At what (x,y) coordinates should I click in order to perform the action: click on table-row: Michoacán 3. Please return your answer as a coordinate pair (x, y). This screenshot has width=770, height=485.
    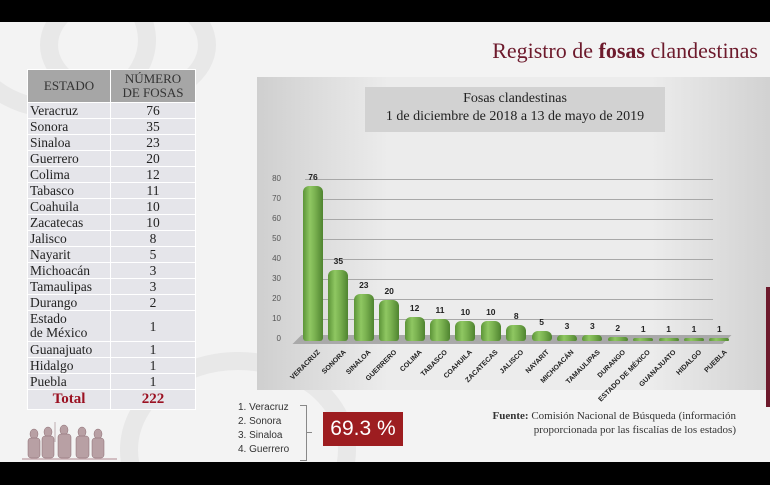
    Looking at the image, I should click on (111, 270).